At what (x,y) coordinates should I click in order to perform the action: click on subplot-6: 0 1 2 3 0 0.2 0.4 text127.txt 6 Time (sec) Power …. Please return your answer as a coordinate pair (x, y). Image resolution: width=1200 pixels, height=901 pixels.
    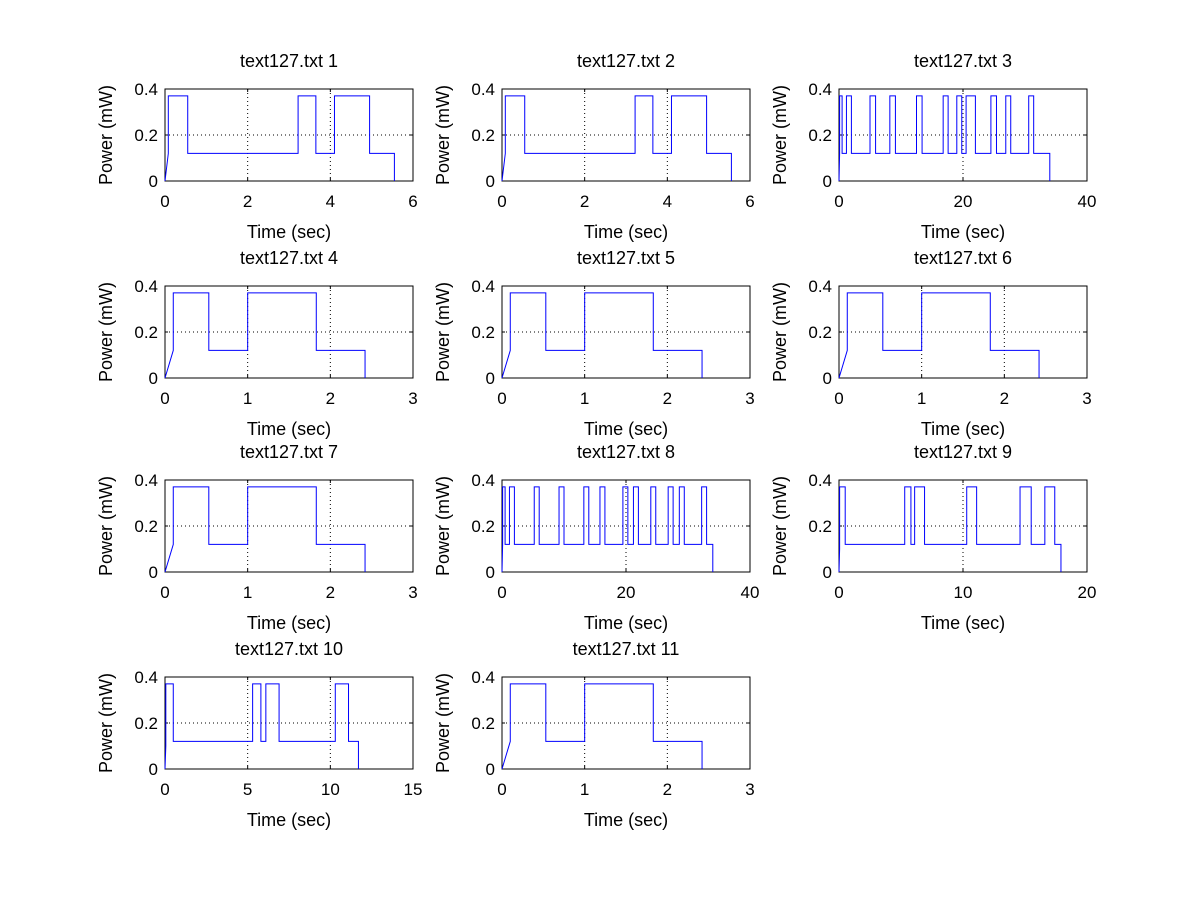
    Looking at the image, I should click on (931, 343).